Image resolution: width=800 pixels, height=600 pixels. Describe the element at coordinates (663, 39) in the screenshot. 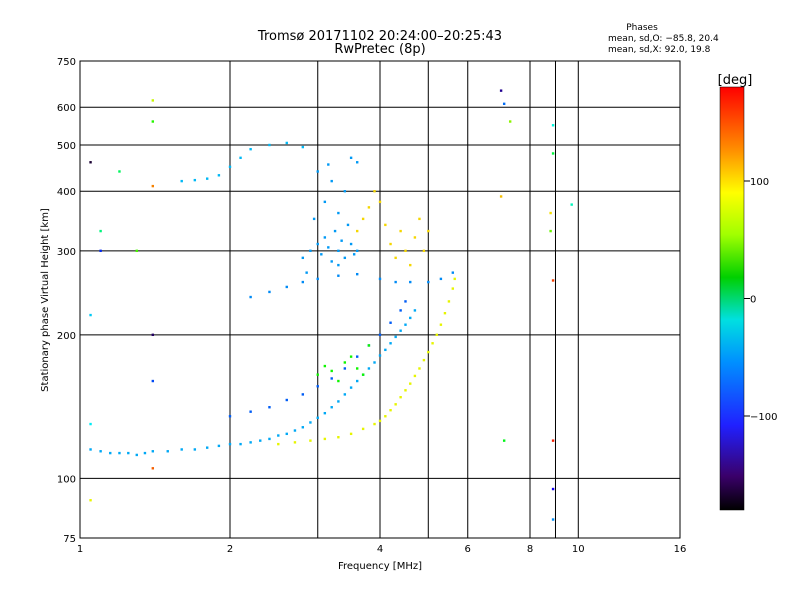

I see `info-line-o: mean, sd,O: −85.8, 20.4` at that location.